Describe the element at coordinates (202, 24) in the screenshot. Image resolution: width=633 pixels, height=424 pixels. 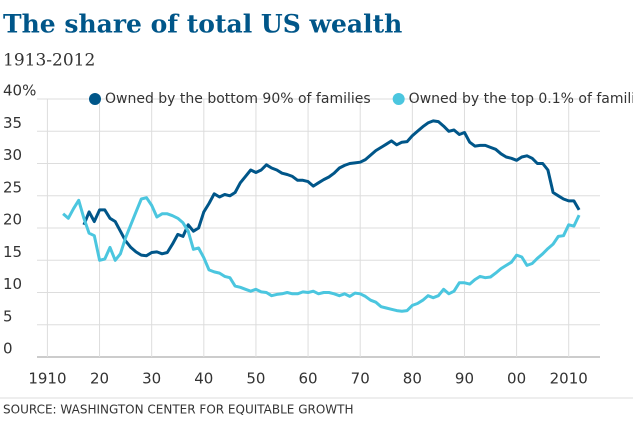
I see `chart-title: The share of total US wealth` at that location.